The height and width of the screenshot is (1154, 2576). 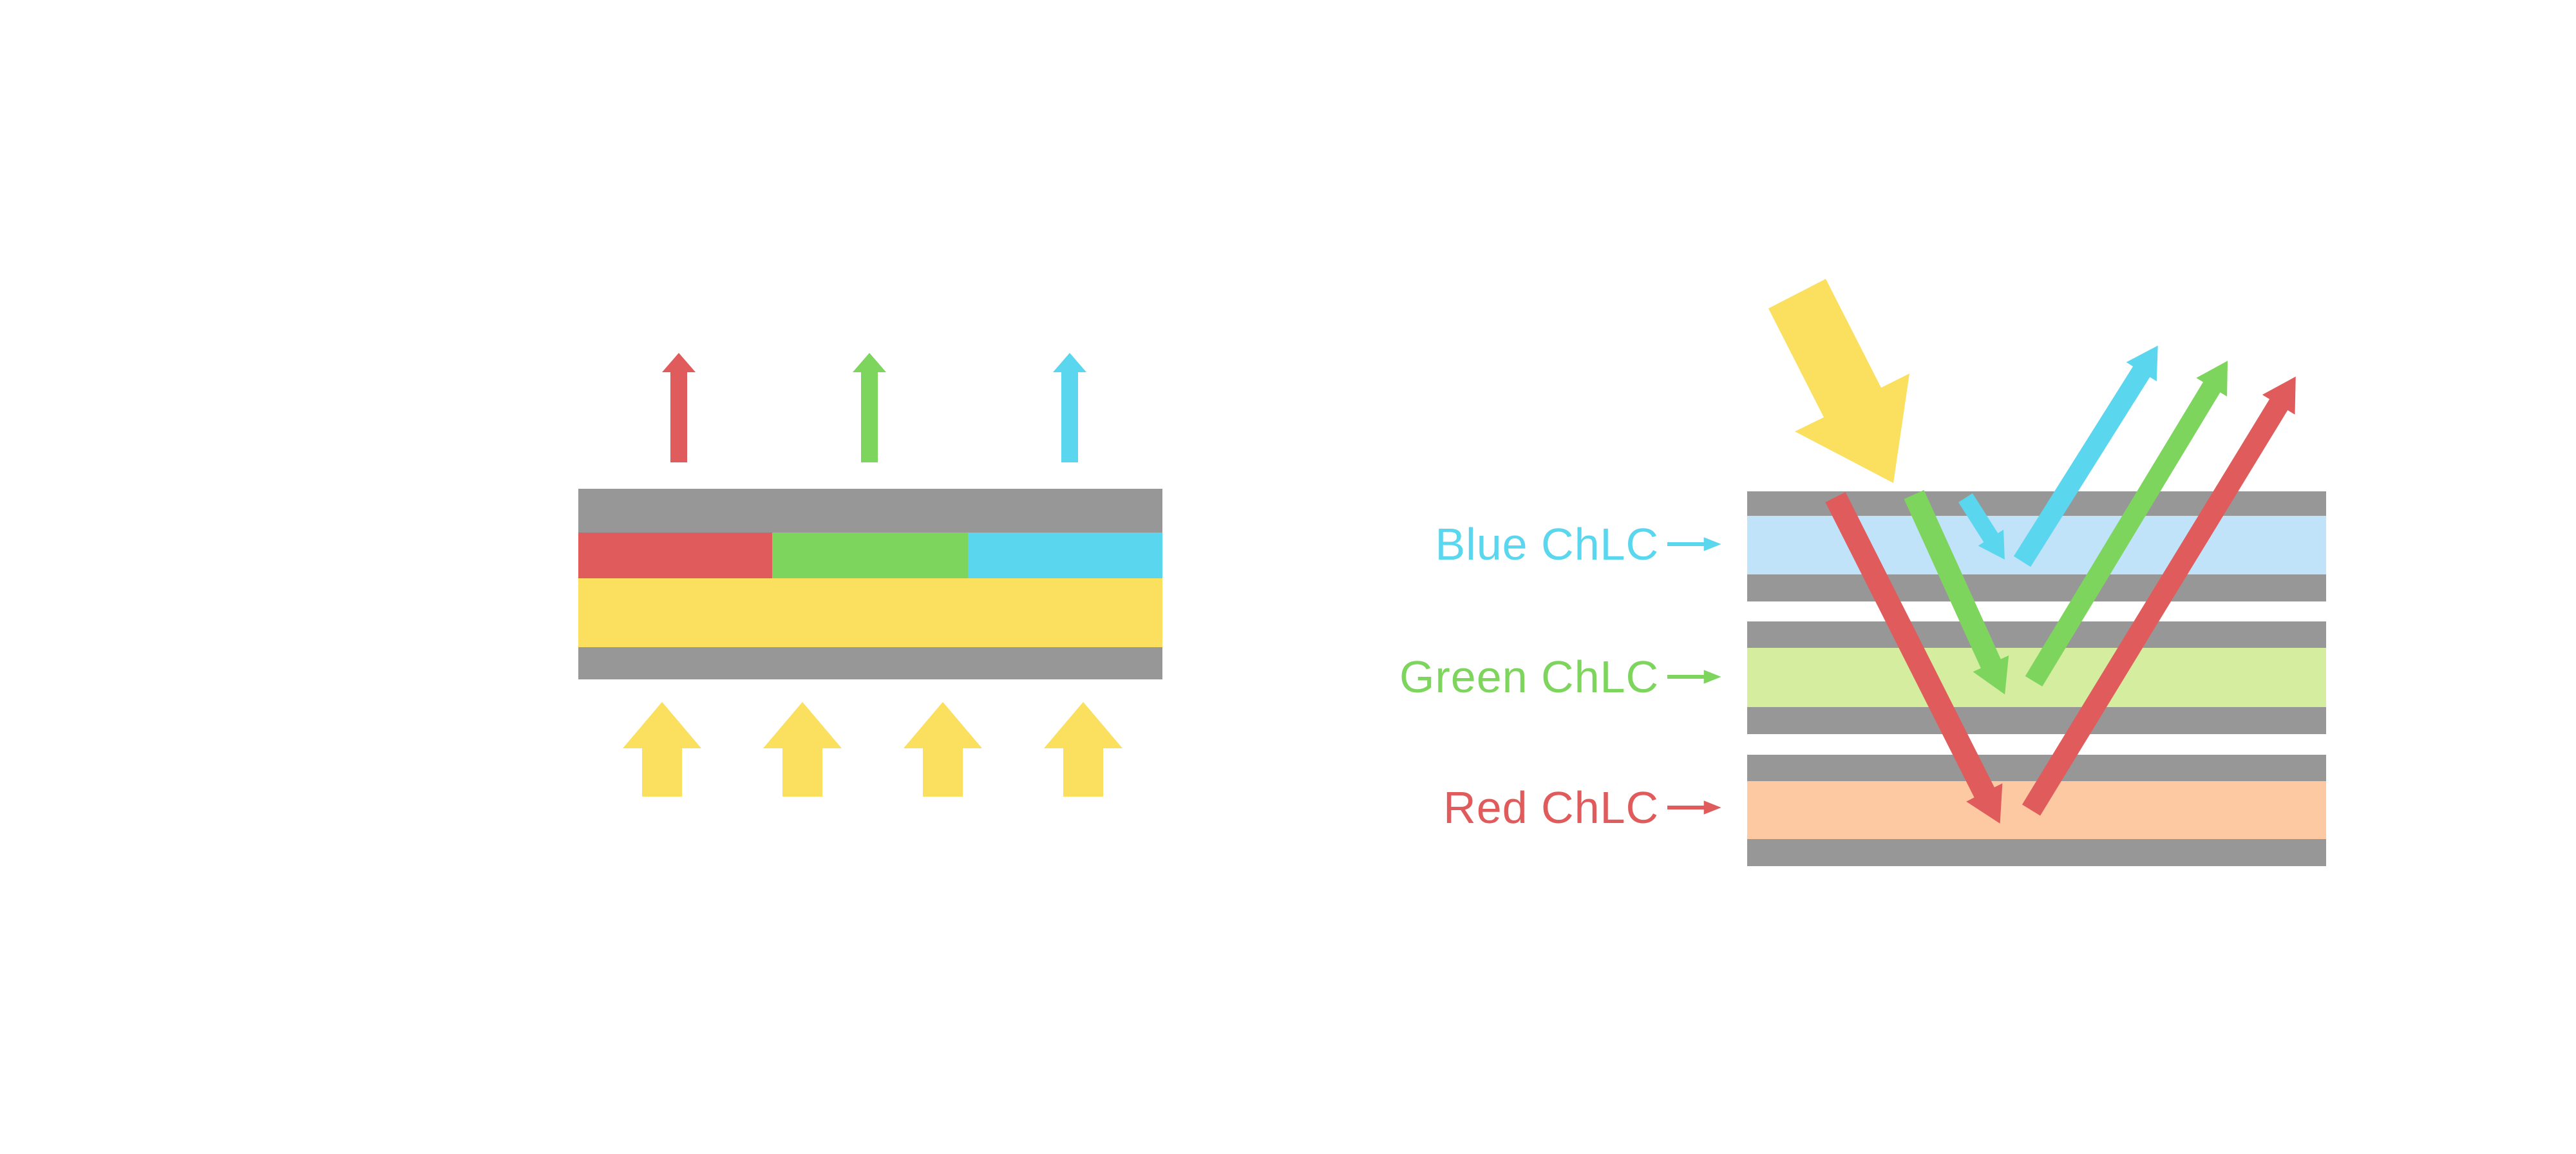 I want to click on red-filter-segment, so click(x=675, y=555).